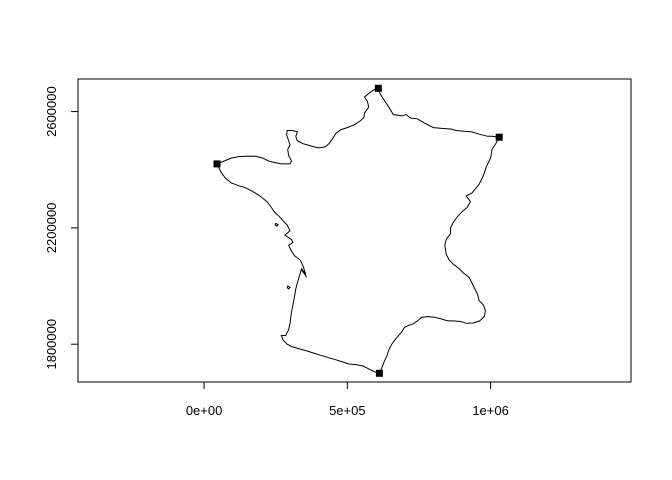 This screenshot has height=480, width=672. Describe the element at coordinates (217, 164) in the screenshot. I see `point-marker-west` at that location.